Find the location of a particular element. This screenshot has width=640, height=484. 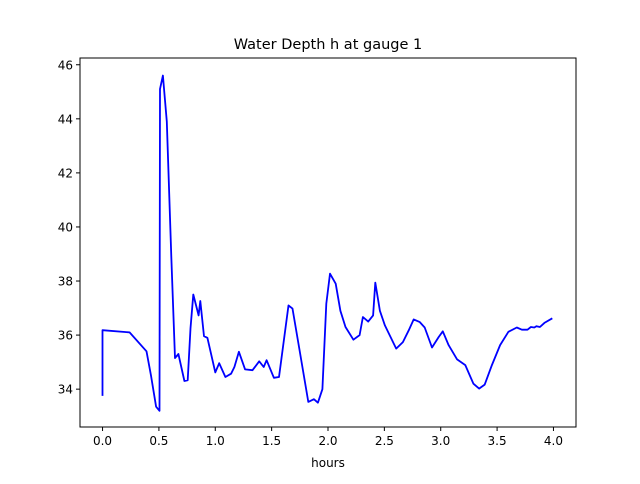

y-tick-label: 38 is located at coordinates (65, 282).